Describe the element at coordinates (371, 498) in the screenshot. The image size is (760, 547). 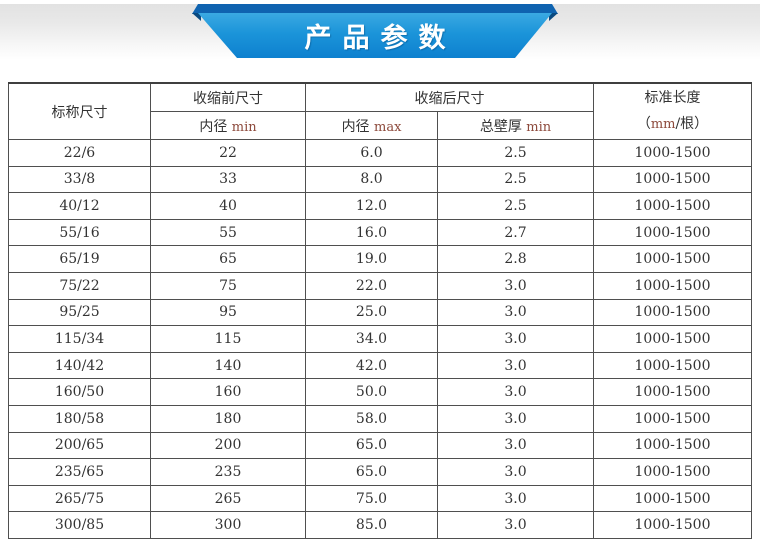
I see `cell-inner-diameter-max: 75.0` at that location.